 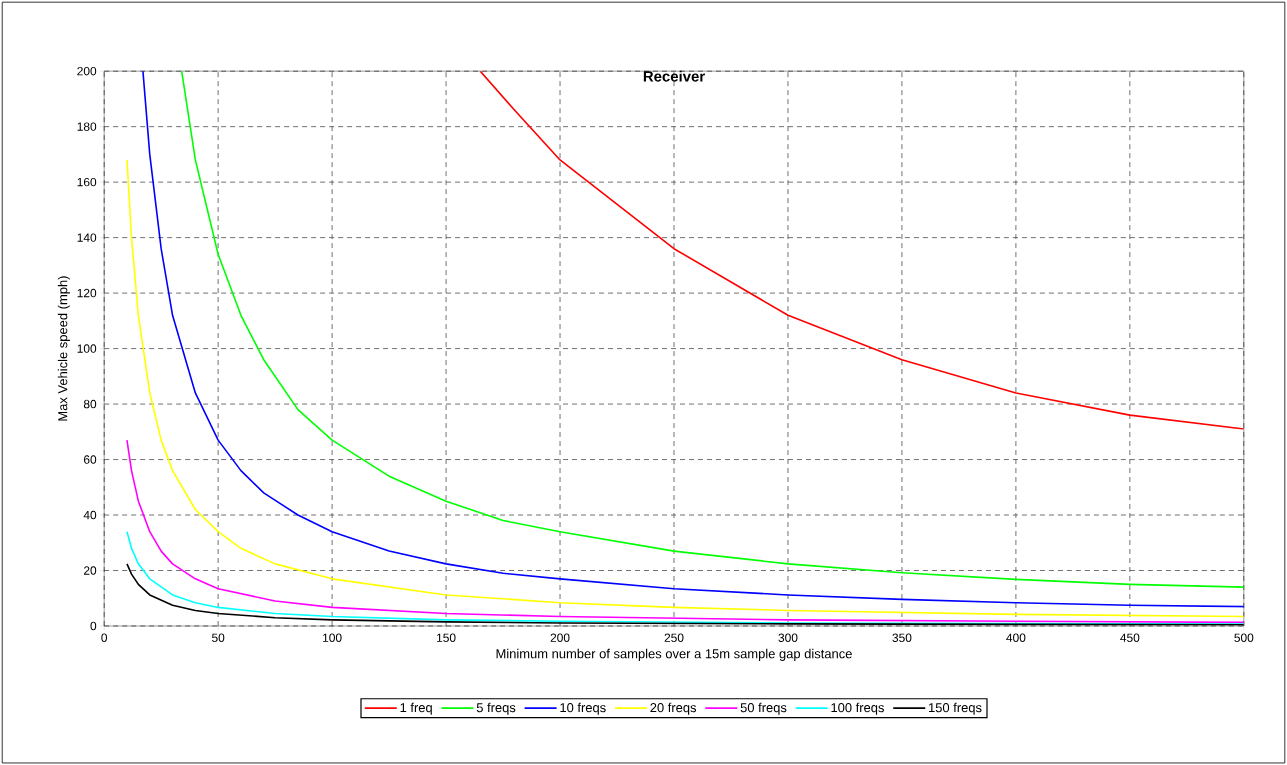 I want to click on y-tick-label: 160, so click(x=87, y=182).